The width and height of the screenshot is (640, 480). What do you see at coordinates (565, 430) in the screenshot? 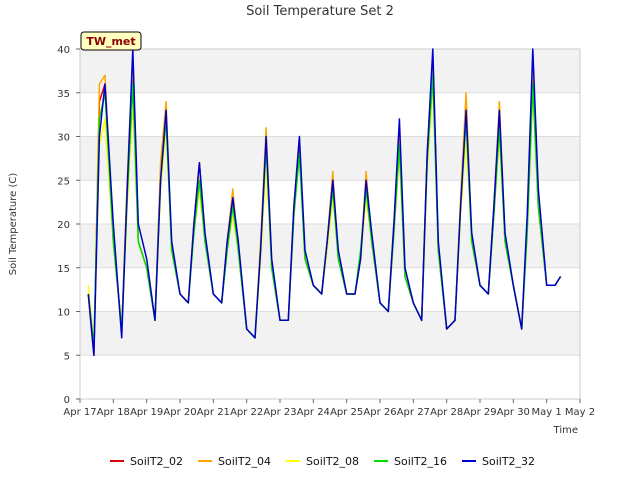
I see `x-axis-title: Time` at bounding box center [565, 430].